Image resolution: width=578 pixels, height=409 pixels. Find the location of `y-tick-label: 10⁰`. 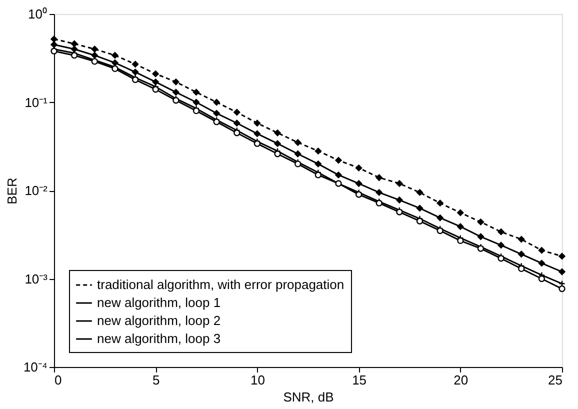

y-tick-label: 10⁰ is located at coordinates (38, 14).